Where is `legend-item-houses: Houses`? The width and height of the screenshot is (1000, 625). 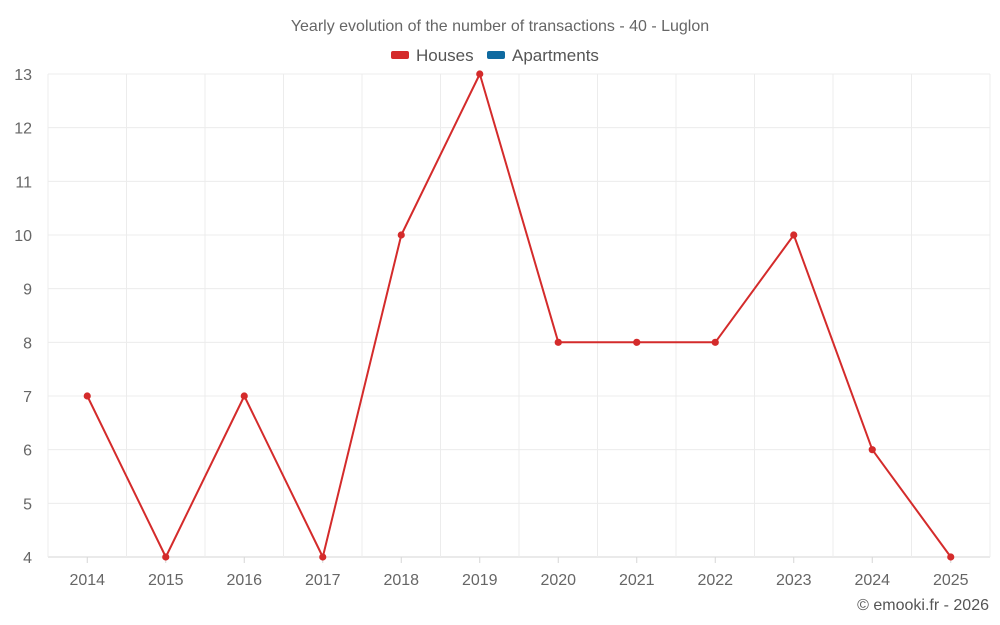
legend-item-houses: Houses is located at coordinates (432, 55).